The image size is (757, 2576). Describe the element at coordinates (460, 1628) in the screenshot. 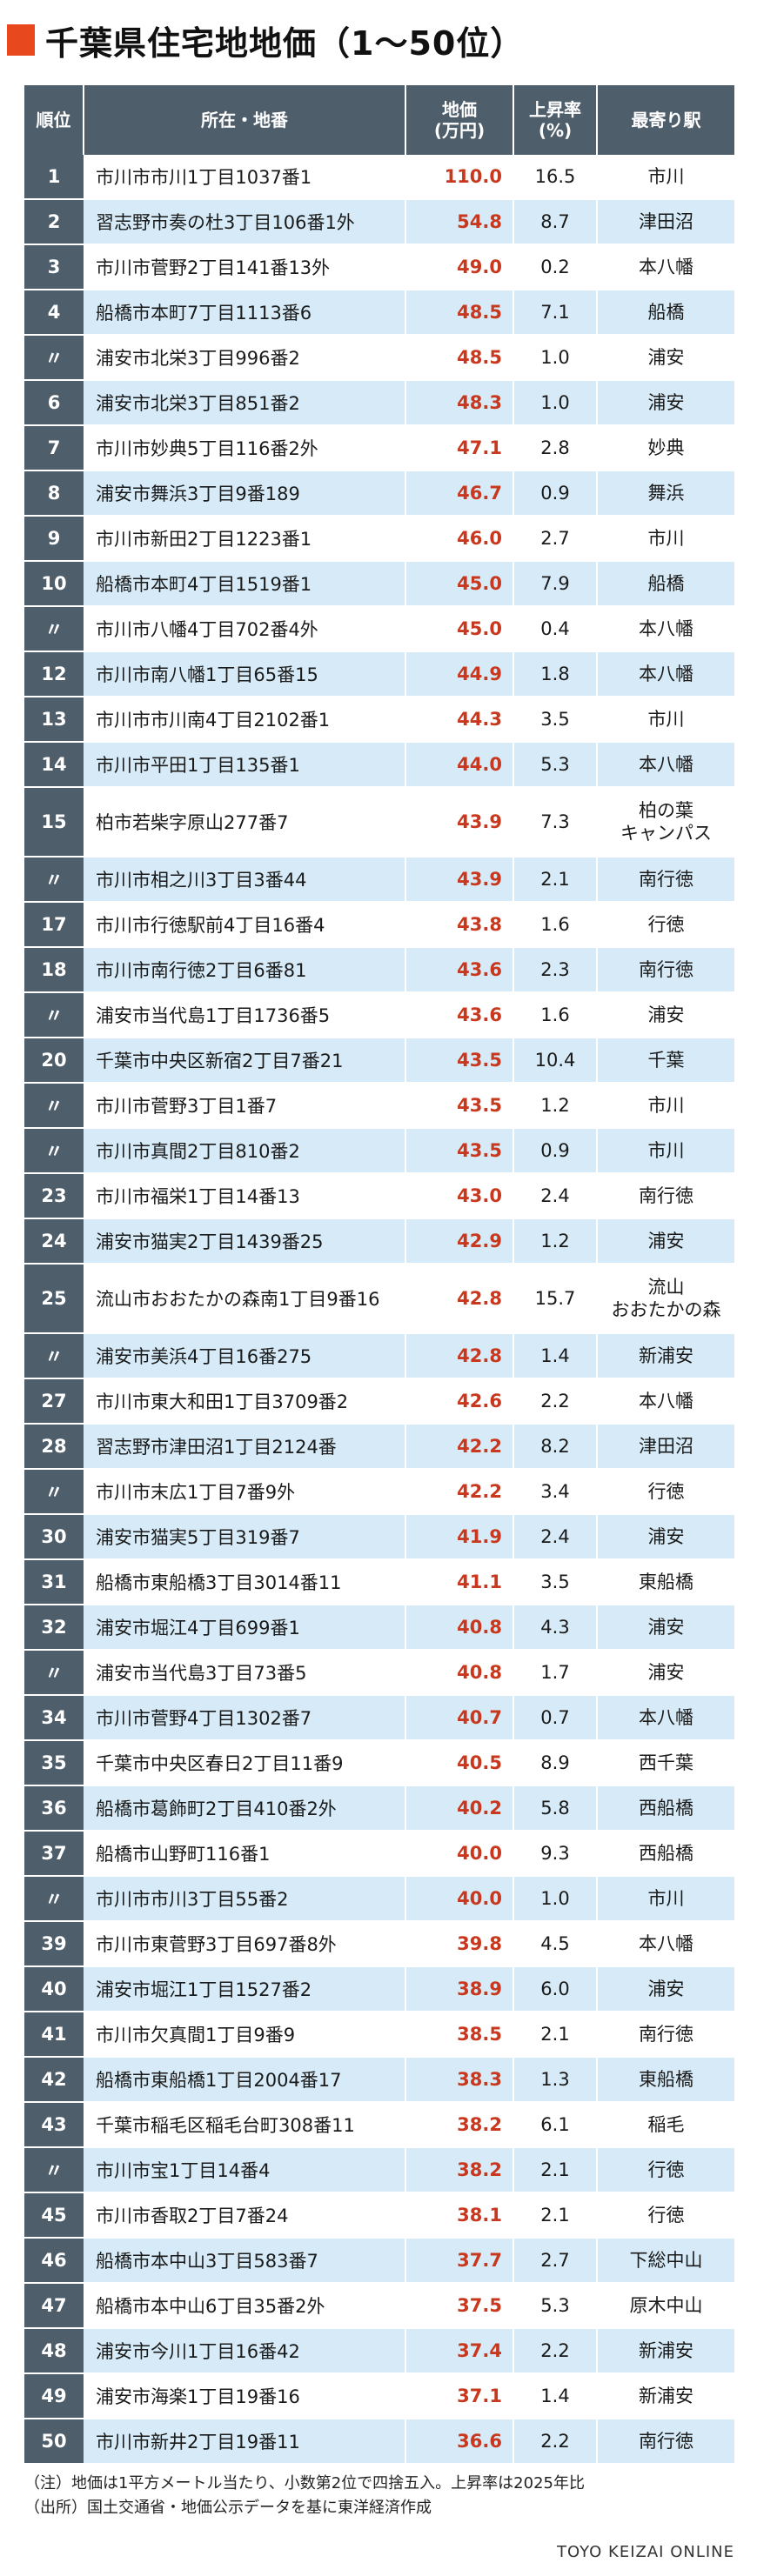

I see `price-cell: 40.8` at that location.